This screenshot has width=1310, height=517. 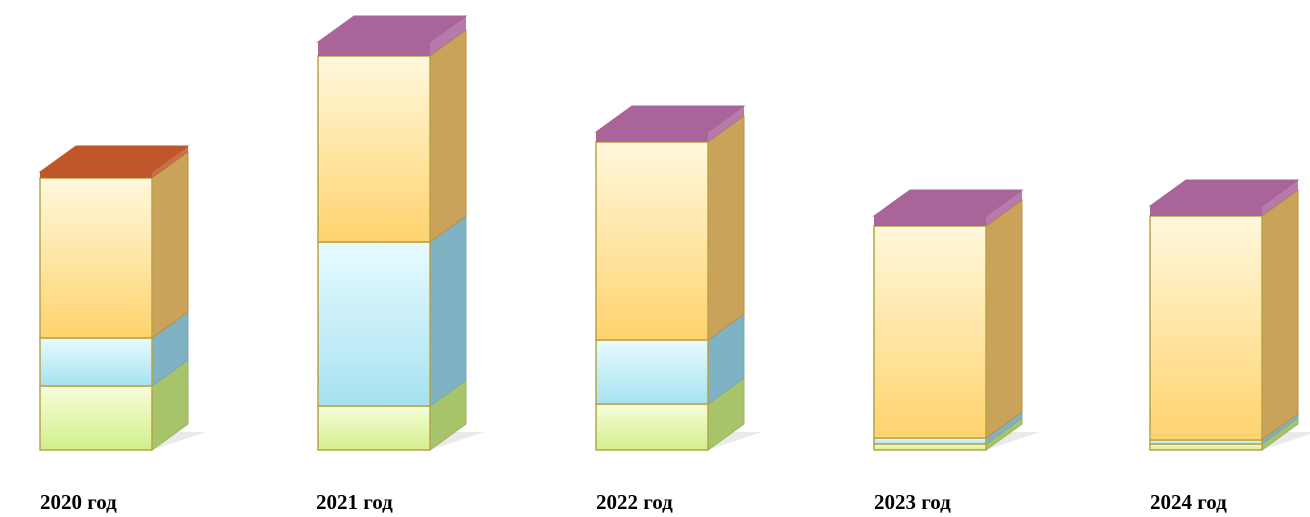 What do you see at coordinates (634, 502) in the screenshot?
I see `x-tick-label: 2022 год` at bounding box center [634, 502].